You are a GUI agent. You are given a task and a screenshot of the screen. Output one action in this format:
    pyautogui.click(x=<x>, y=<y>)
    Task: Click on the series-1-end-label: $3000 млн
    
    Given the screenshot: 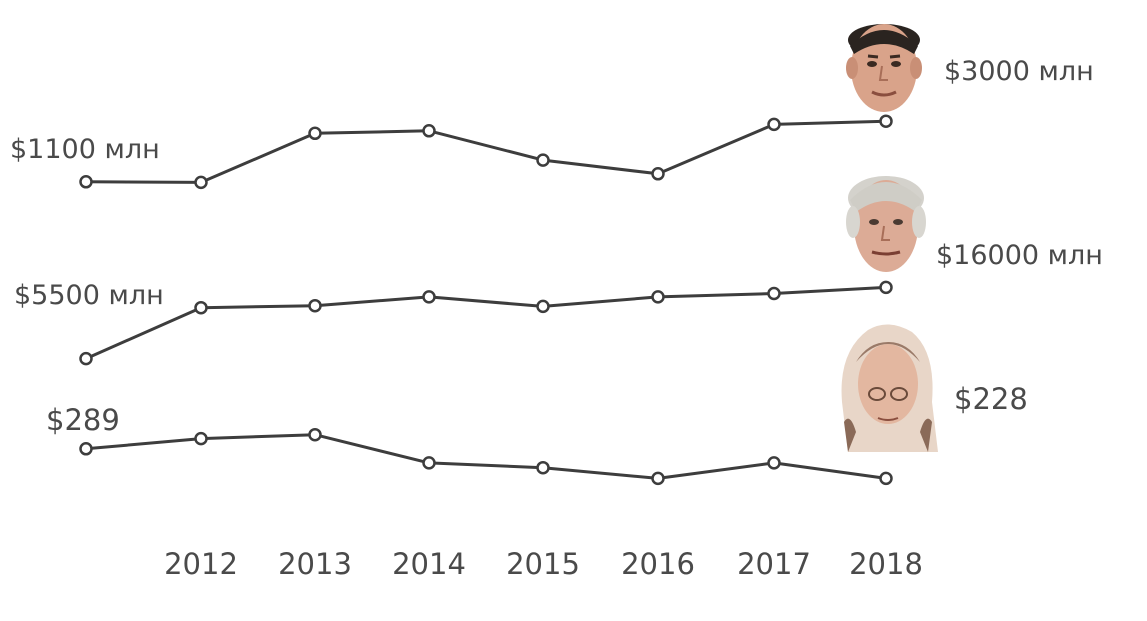 What is the action you would take?
    pyautogui.click(x=1019, y=71)
    